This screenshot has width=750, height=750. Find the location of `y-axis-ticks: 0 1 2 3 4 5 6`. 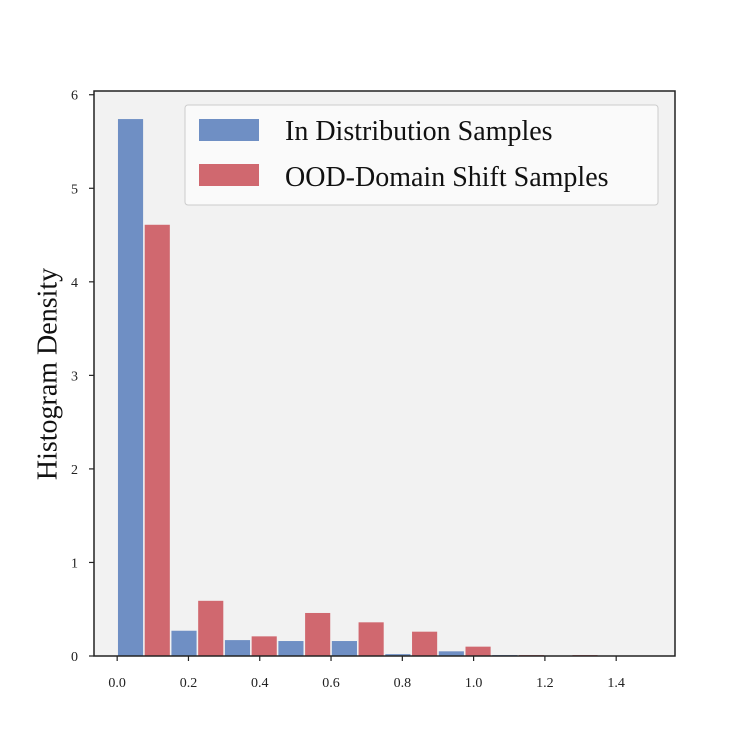

y-axis-ticks: 0 1 2 3 4 5 6 is located at coordinates (82, 377).